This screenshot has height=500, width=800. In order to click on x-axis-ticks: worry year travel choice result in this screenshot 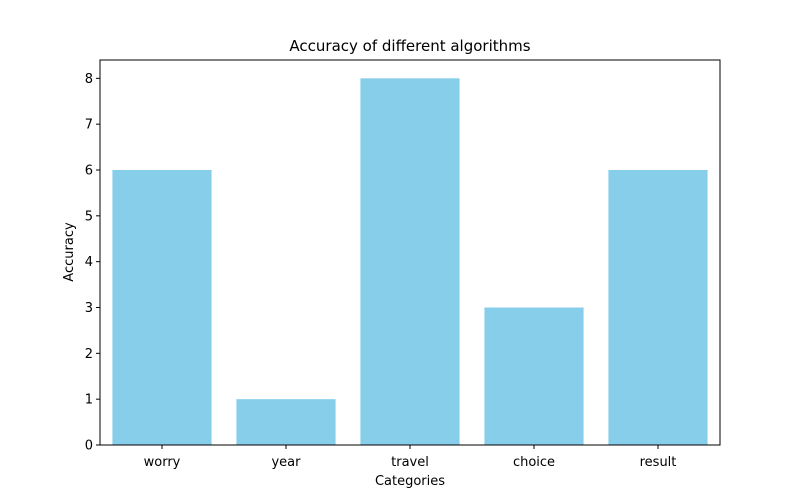, I will do `click(410, 457)`.